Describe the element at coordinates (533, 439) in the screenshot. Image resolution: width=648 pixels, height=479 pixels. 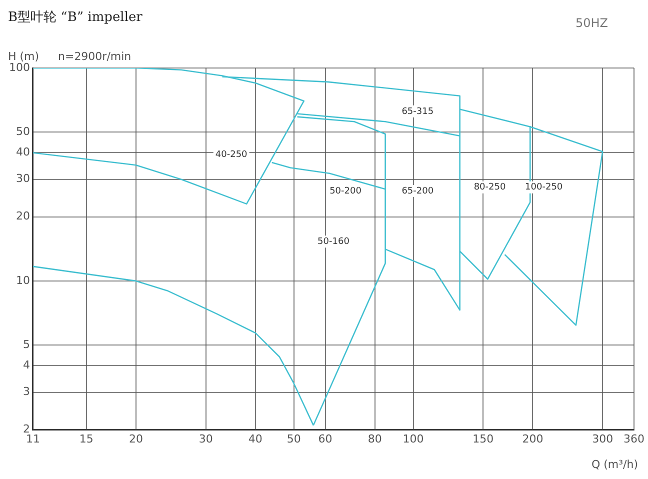
I see `x-tick-label: 200` at that location.